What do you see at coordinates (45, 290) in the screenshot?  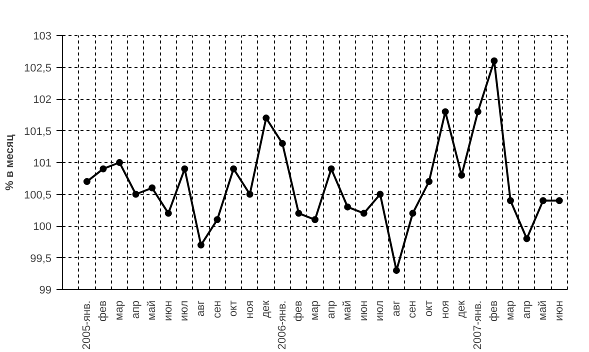 I see `y-tick-label: 99` at bounding box center [45, 290].